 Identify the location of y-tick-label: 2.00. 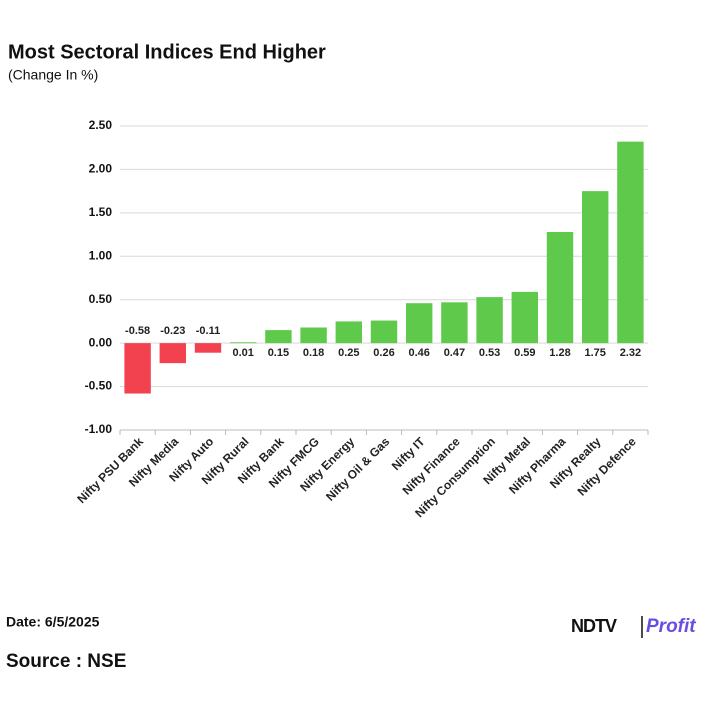
(101, 169).